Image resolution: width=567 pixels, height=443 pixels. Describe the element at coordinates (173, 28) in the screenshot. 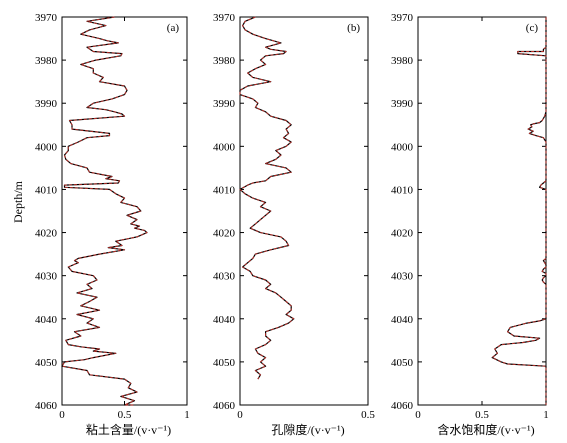

I see `panel-tag: (a)` at that location.